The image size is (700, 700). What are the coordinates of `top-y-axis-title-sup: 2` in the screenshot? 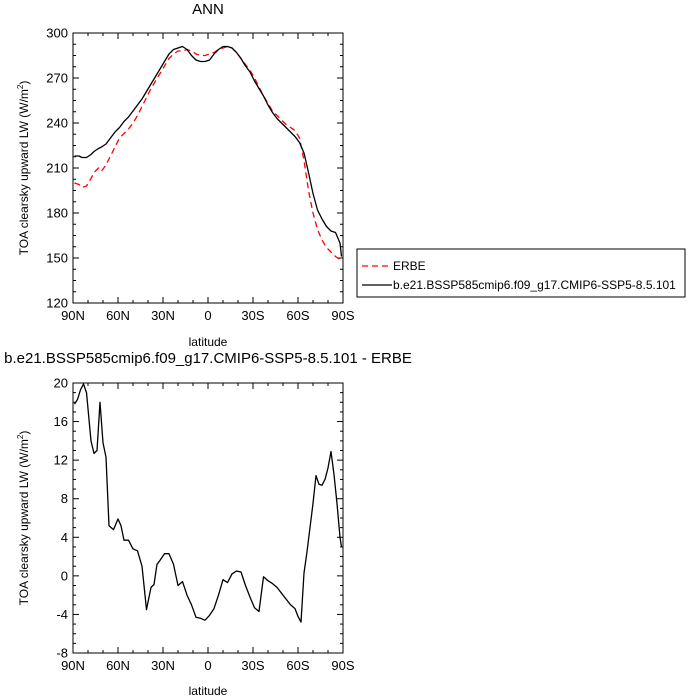 It's located at (20, 86).